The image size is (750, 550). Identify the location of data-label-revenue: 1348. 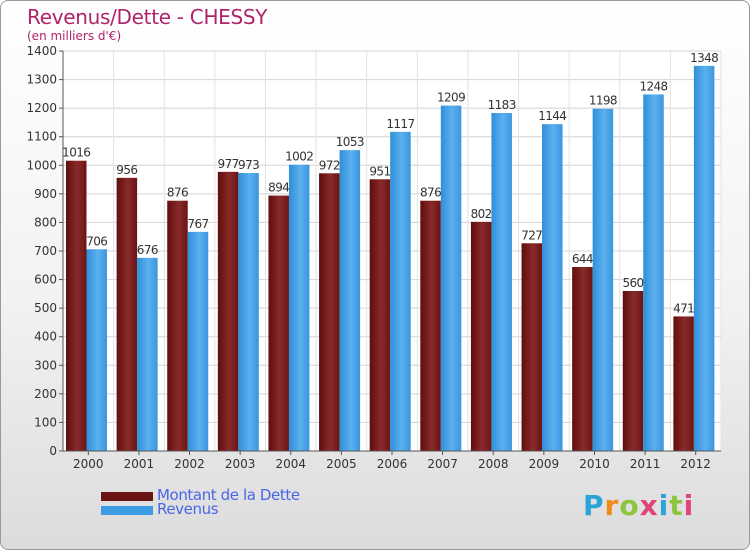
(704, 58).